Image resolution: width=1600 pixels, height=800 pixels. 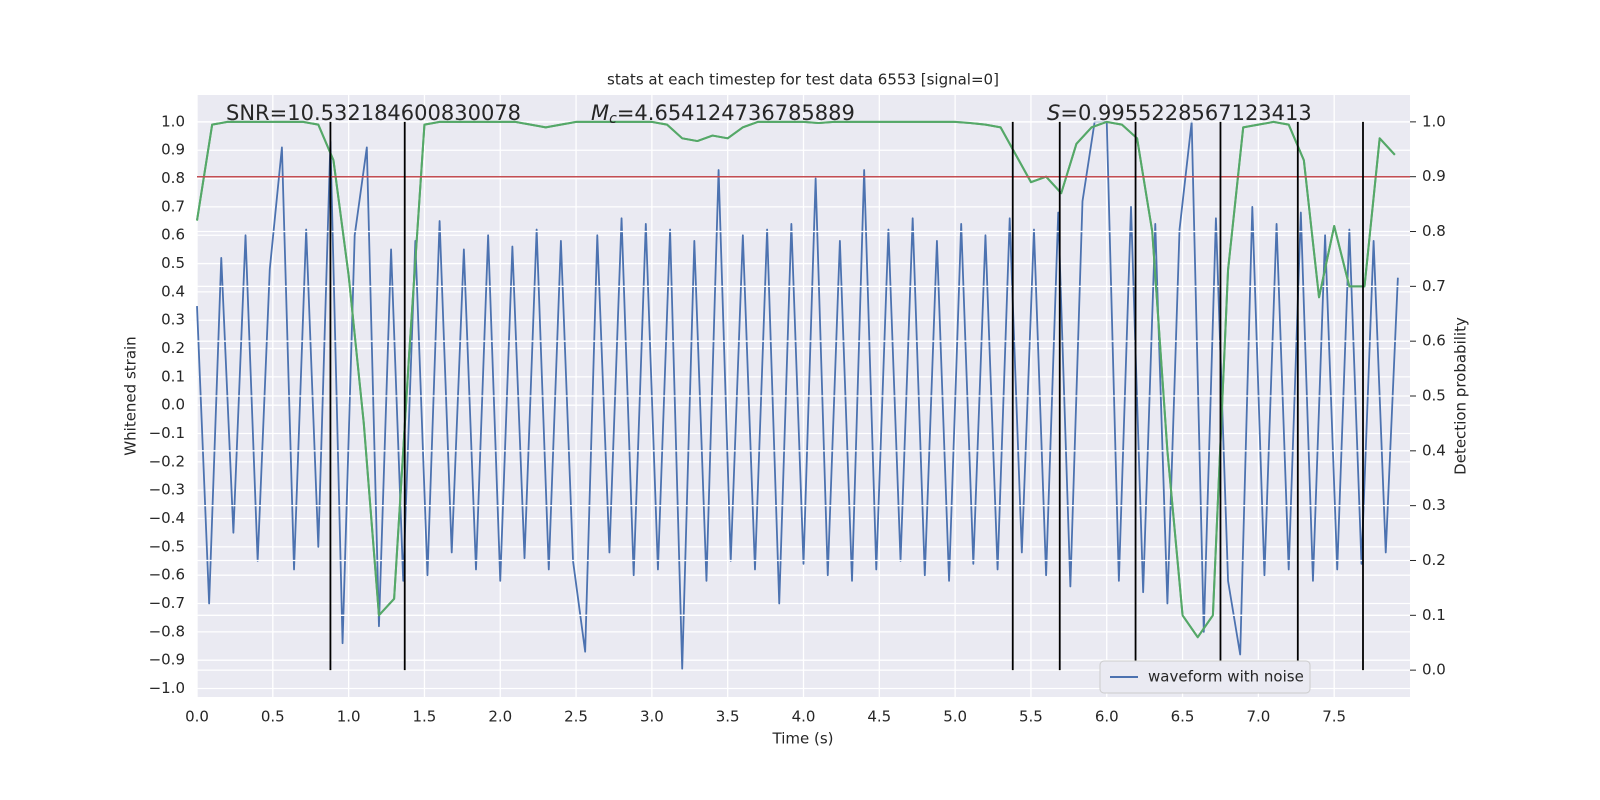 I want to click on y-tick-label: 0.8, so click(x=173, y=178).